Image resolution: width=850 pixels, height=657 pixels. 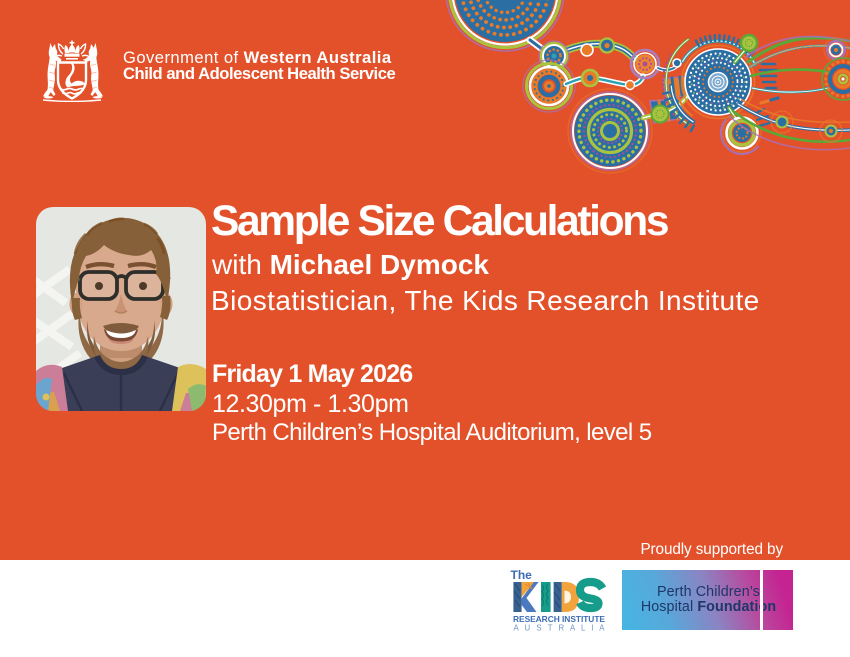 What do you see at coordinates (522, 575) in the screenshot?
I see `svg-text: The` at bounding box center [522, 575].